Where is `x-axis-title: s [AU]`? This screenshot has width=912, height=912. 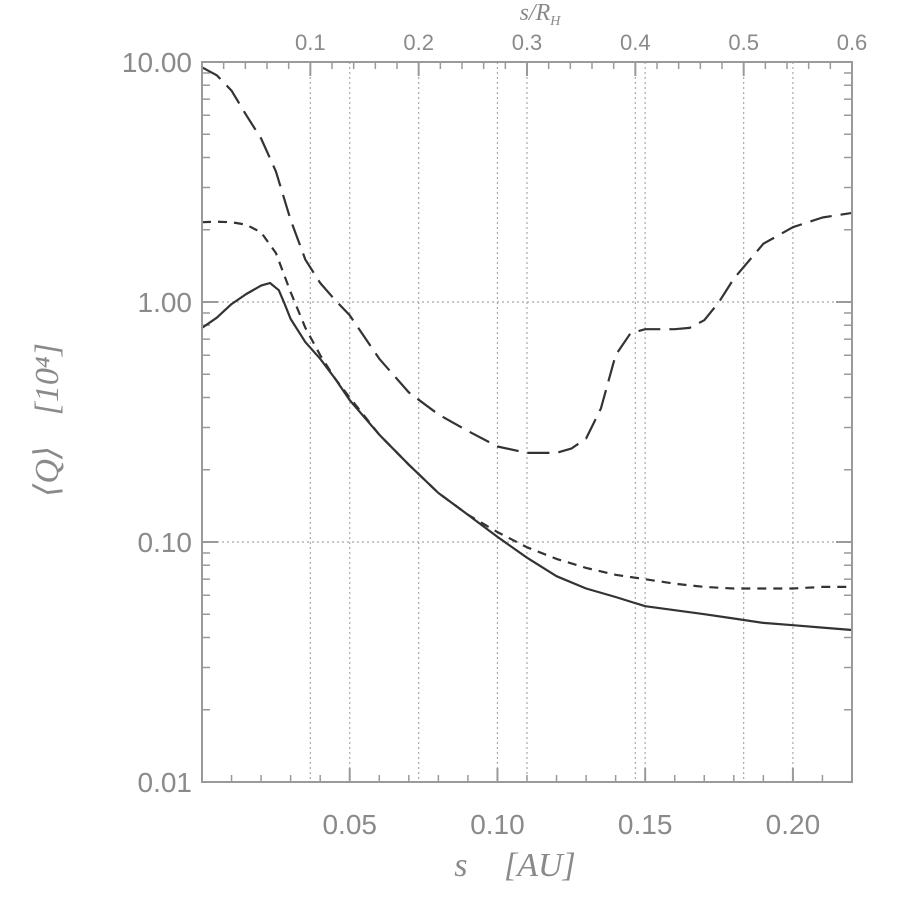
x-axis-title: s [AU] is located at coordinates (515, 865).